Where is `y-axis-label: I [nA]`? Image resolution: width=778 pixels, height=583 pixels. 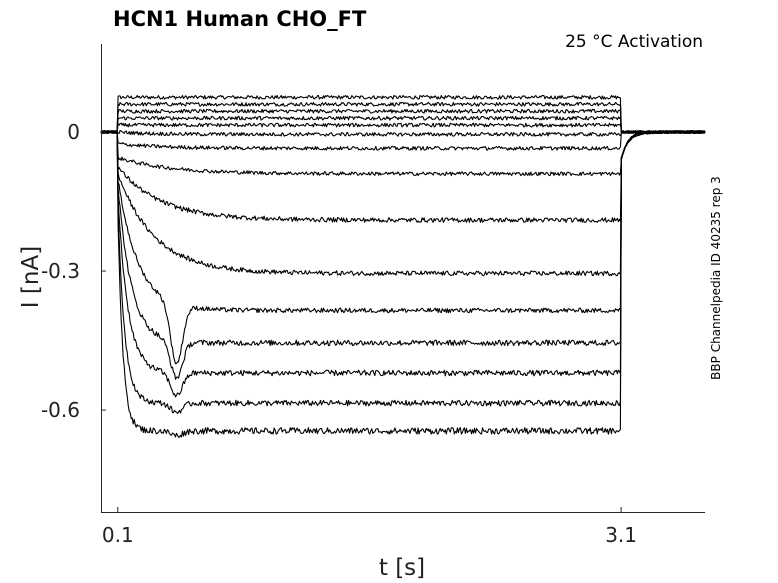
y-axis-label: I [nA] is located at coordinates (31, 277).